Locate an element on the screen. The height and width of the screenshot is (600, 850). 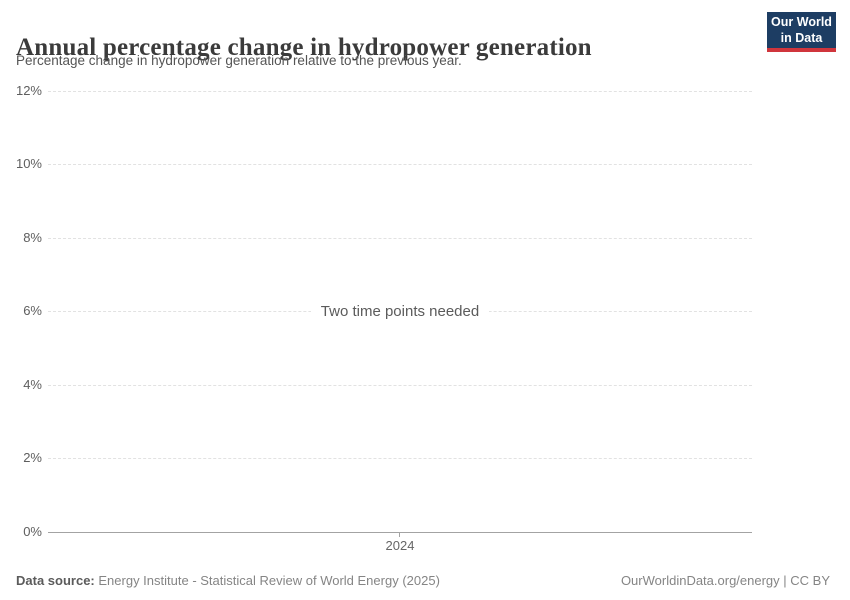
empty-state-message: Two time points needed is located at coordinates (400, 312).